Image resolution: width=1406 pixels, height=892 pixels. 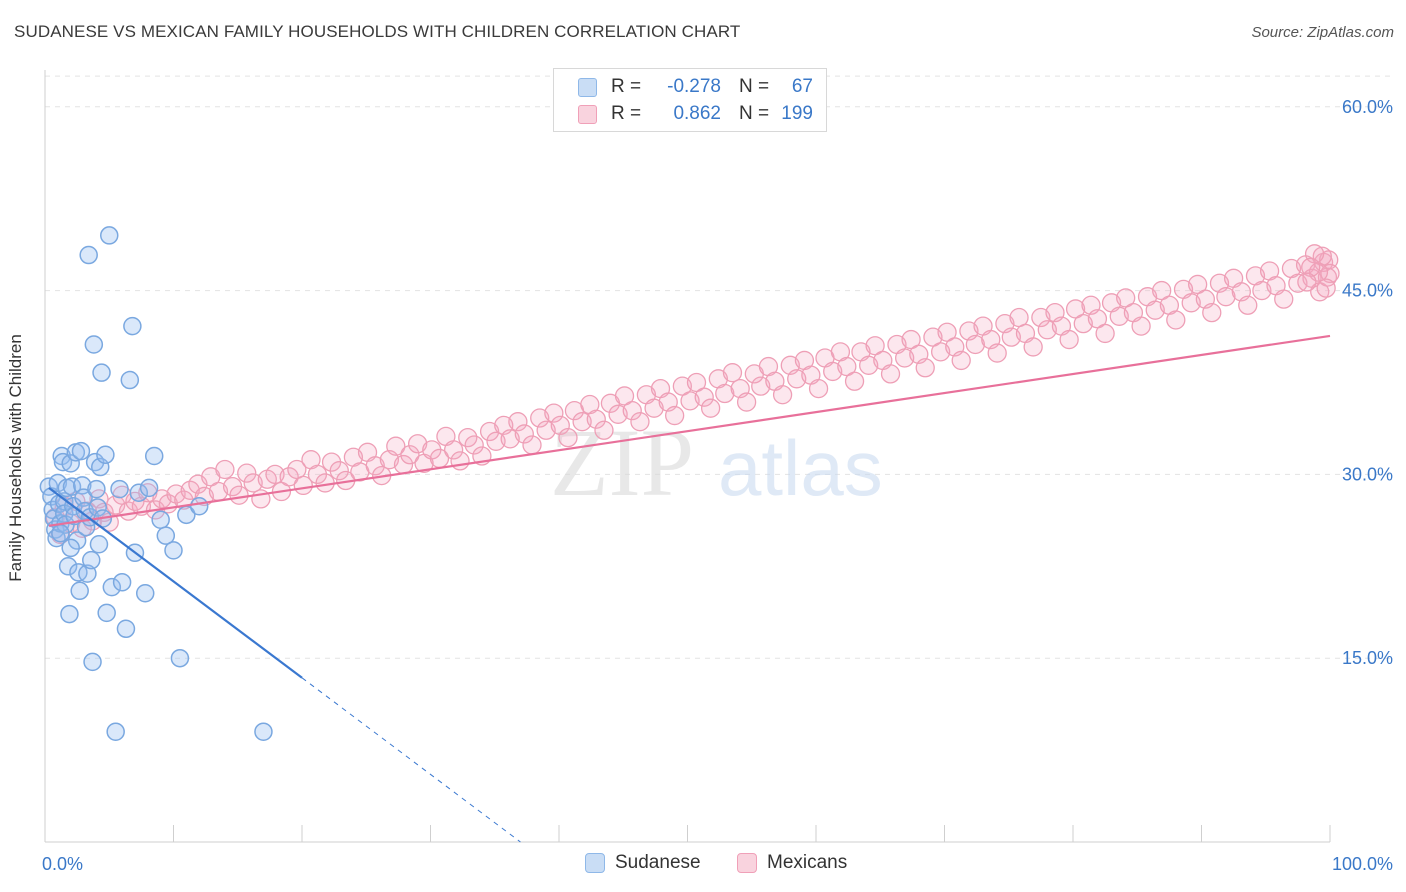 What do you see at coordinates (797, 113) in the screenshot?
I see `legend-n-value: 199` at bounding box center [797, 113].